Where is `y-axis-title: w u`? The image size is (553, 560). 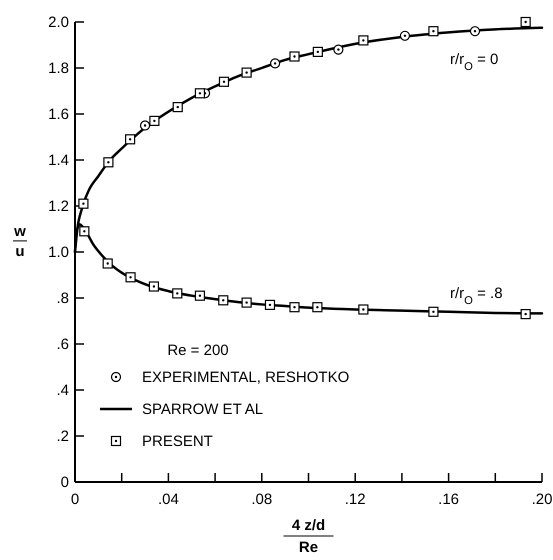 y-axis-title: w u is located at coordinates (19, 241).